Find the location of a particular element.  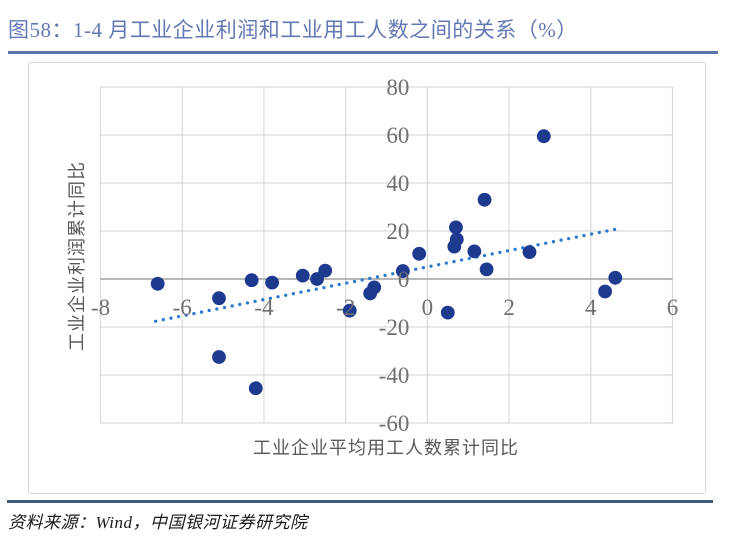

y-tick-label: -40 is located at coordinates (394, 375).